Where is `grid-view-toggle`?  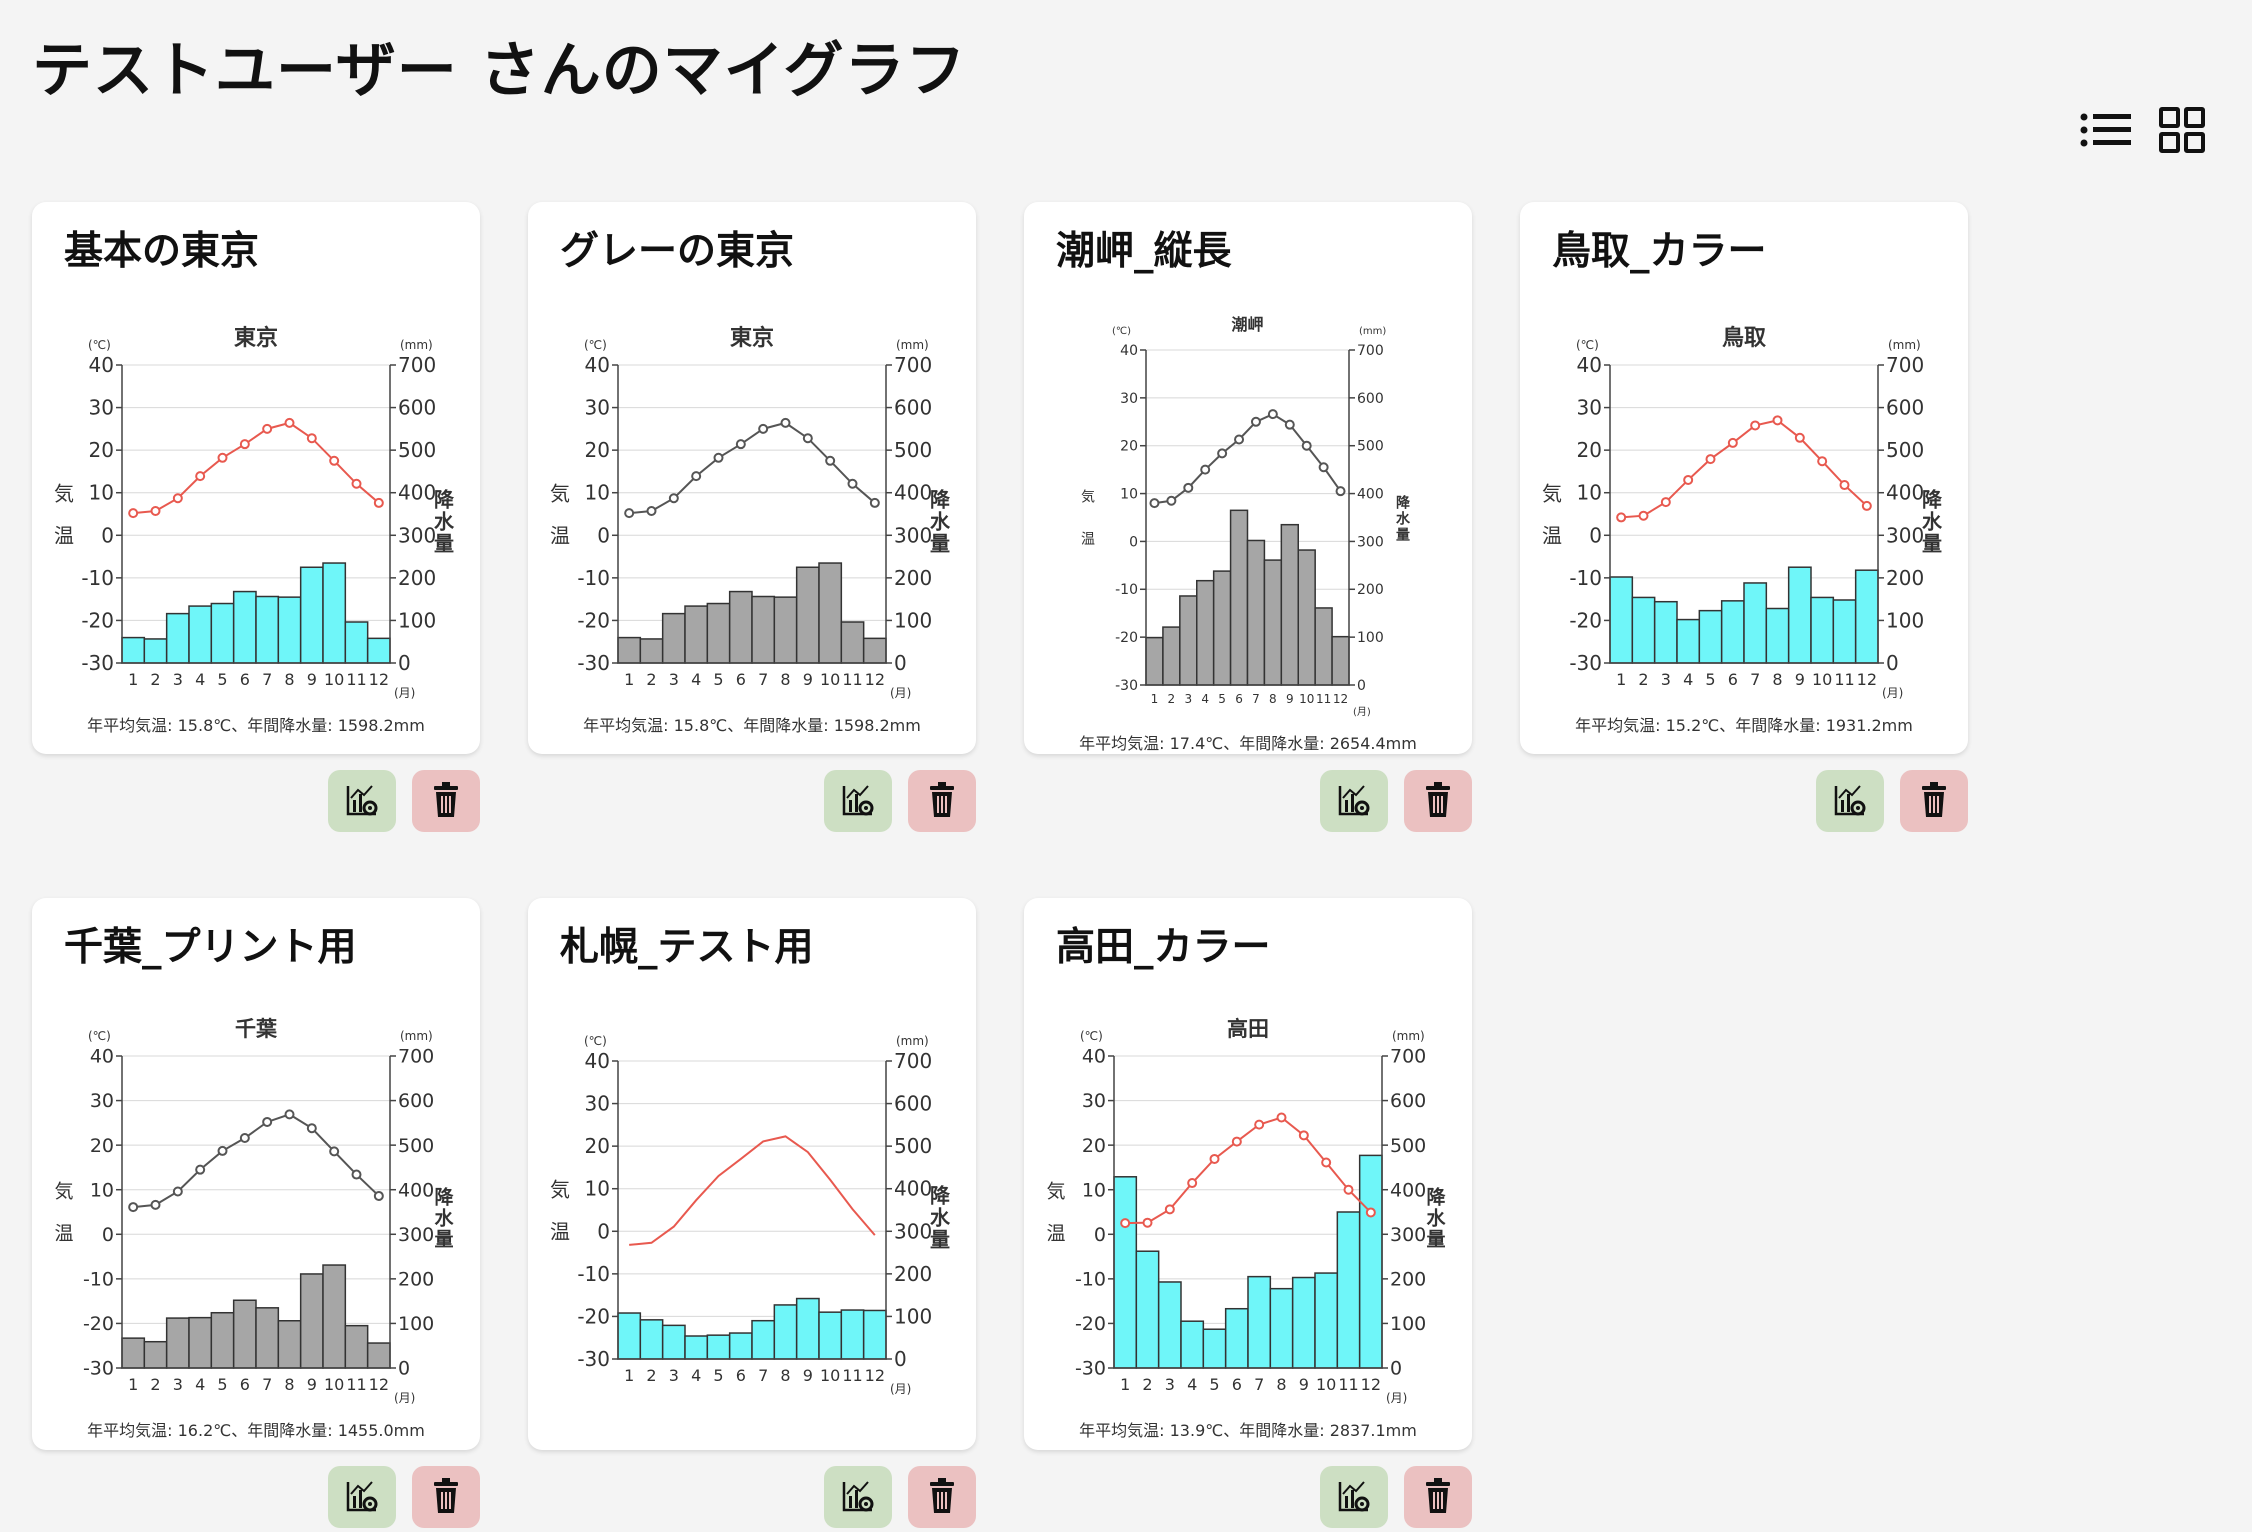 grid-view-toggle is located at coordinates (2182, 130).